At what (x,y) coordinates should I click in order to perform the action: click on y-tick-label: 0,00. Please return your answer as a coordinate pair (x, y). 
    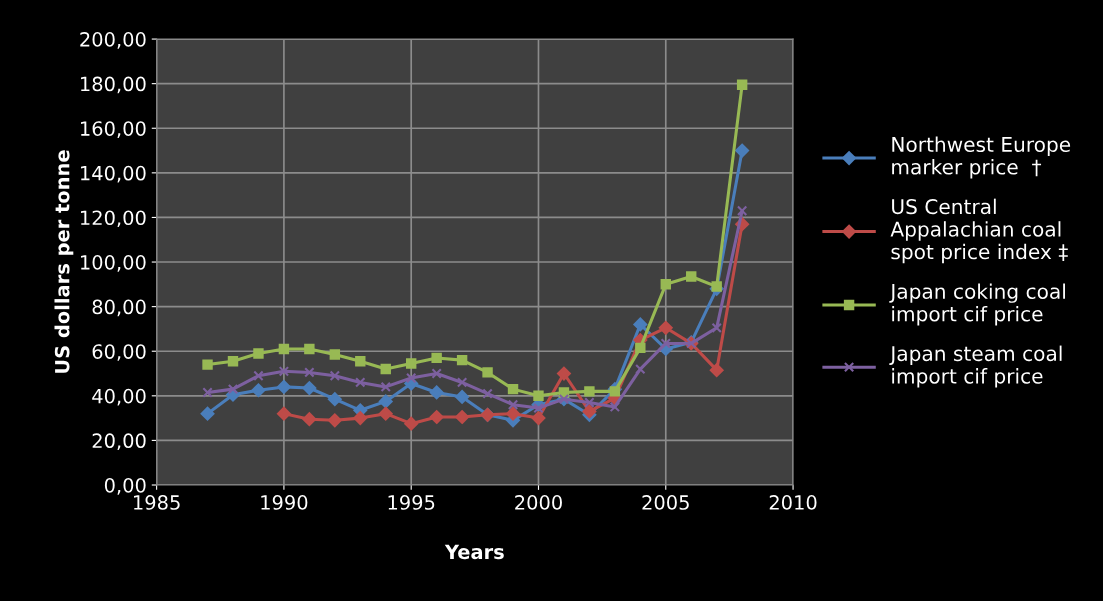
    Looking at the image, I should click on (125, 486).